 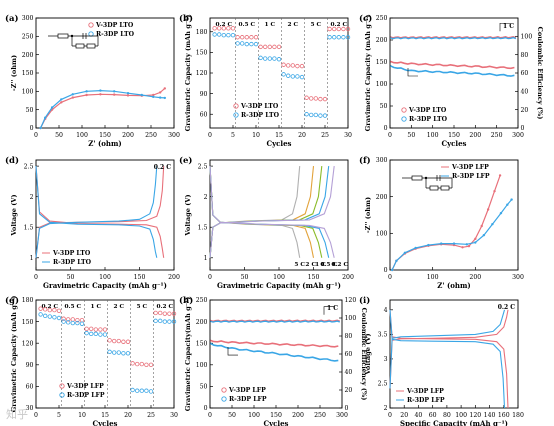 I want to click on y-tick-label: 2, so click(x=32, y=197).